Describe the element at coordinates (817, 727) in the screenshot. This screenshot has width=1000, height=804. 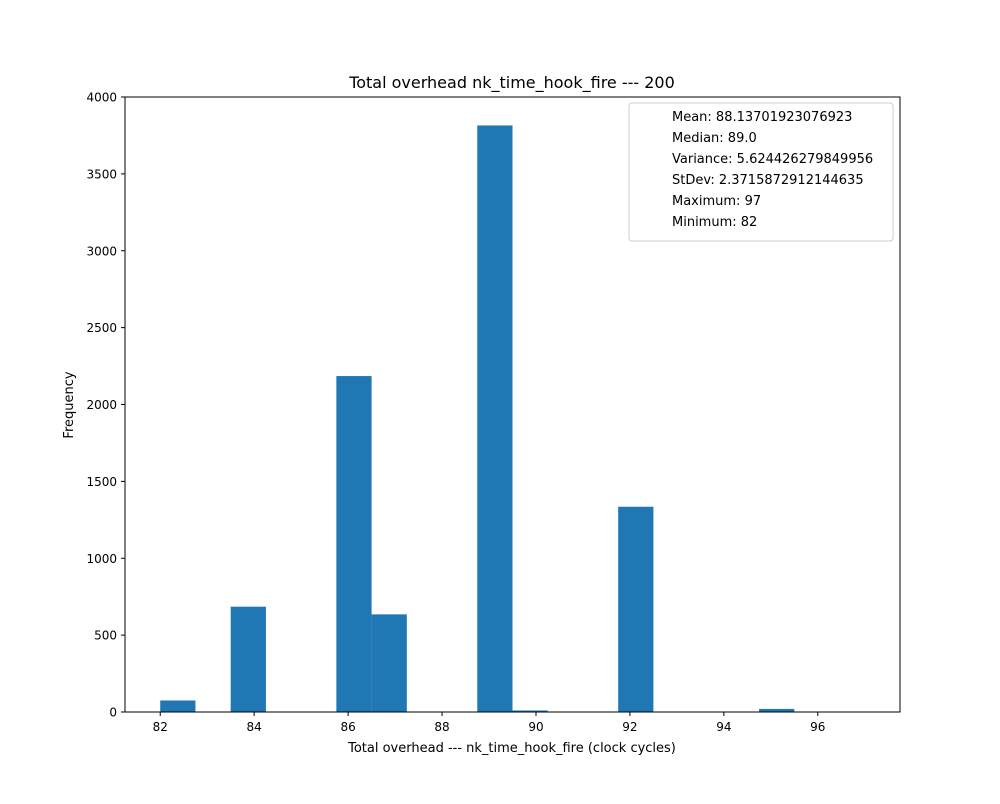
I see `x-tick-label: 96` at that location.